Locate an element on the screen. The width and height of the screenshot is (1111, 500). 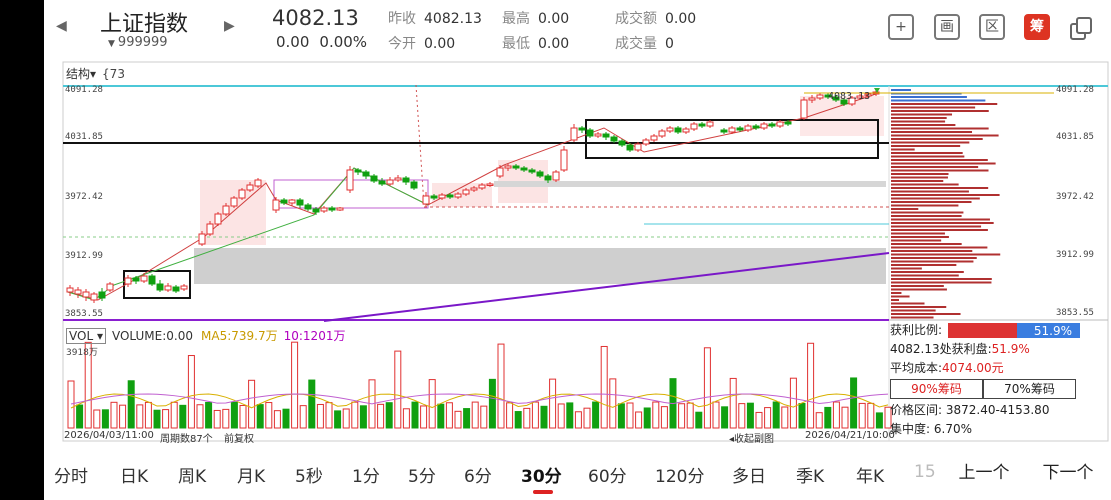
chip-90-button: 90%筹码 is located at coordinates (936, 389).